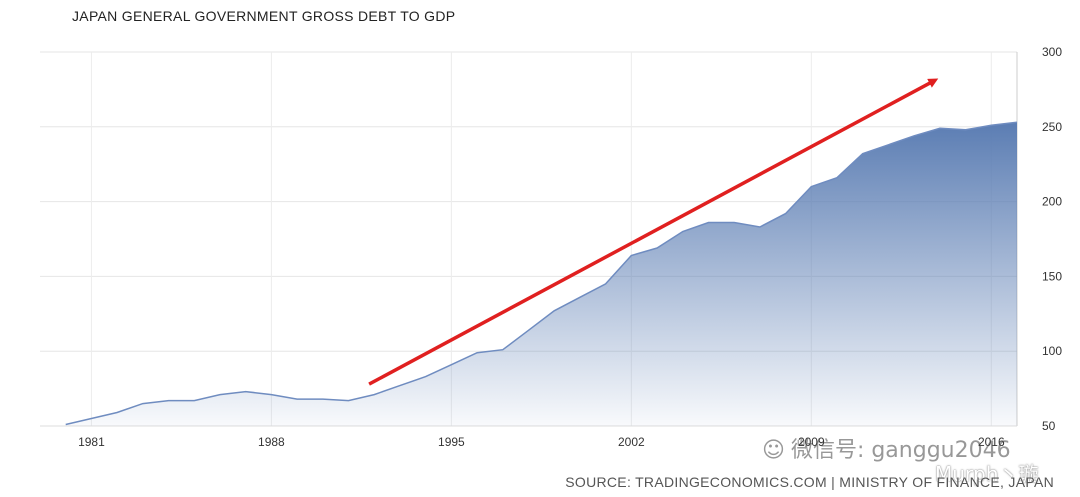  Describe the element at coordinates (991, 442) in the screenshot. I see `x-tick-label: 2016` at that location.